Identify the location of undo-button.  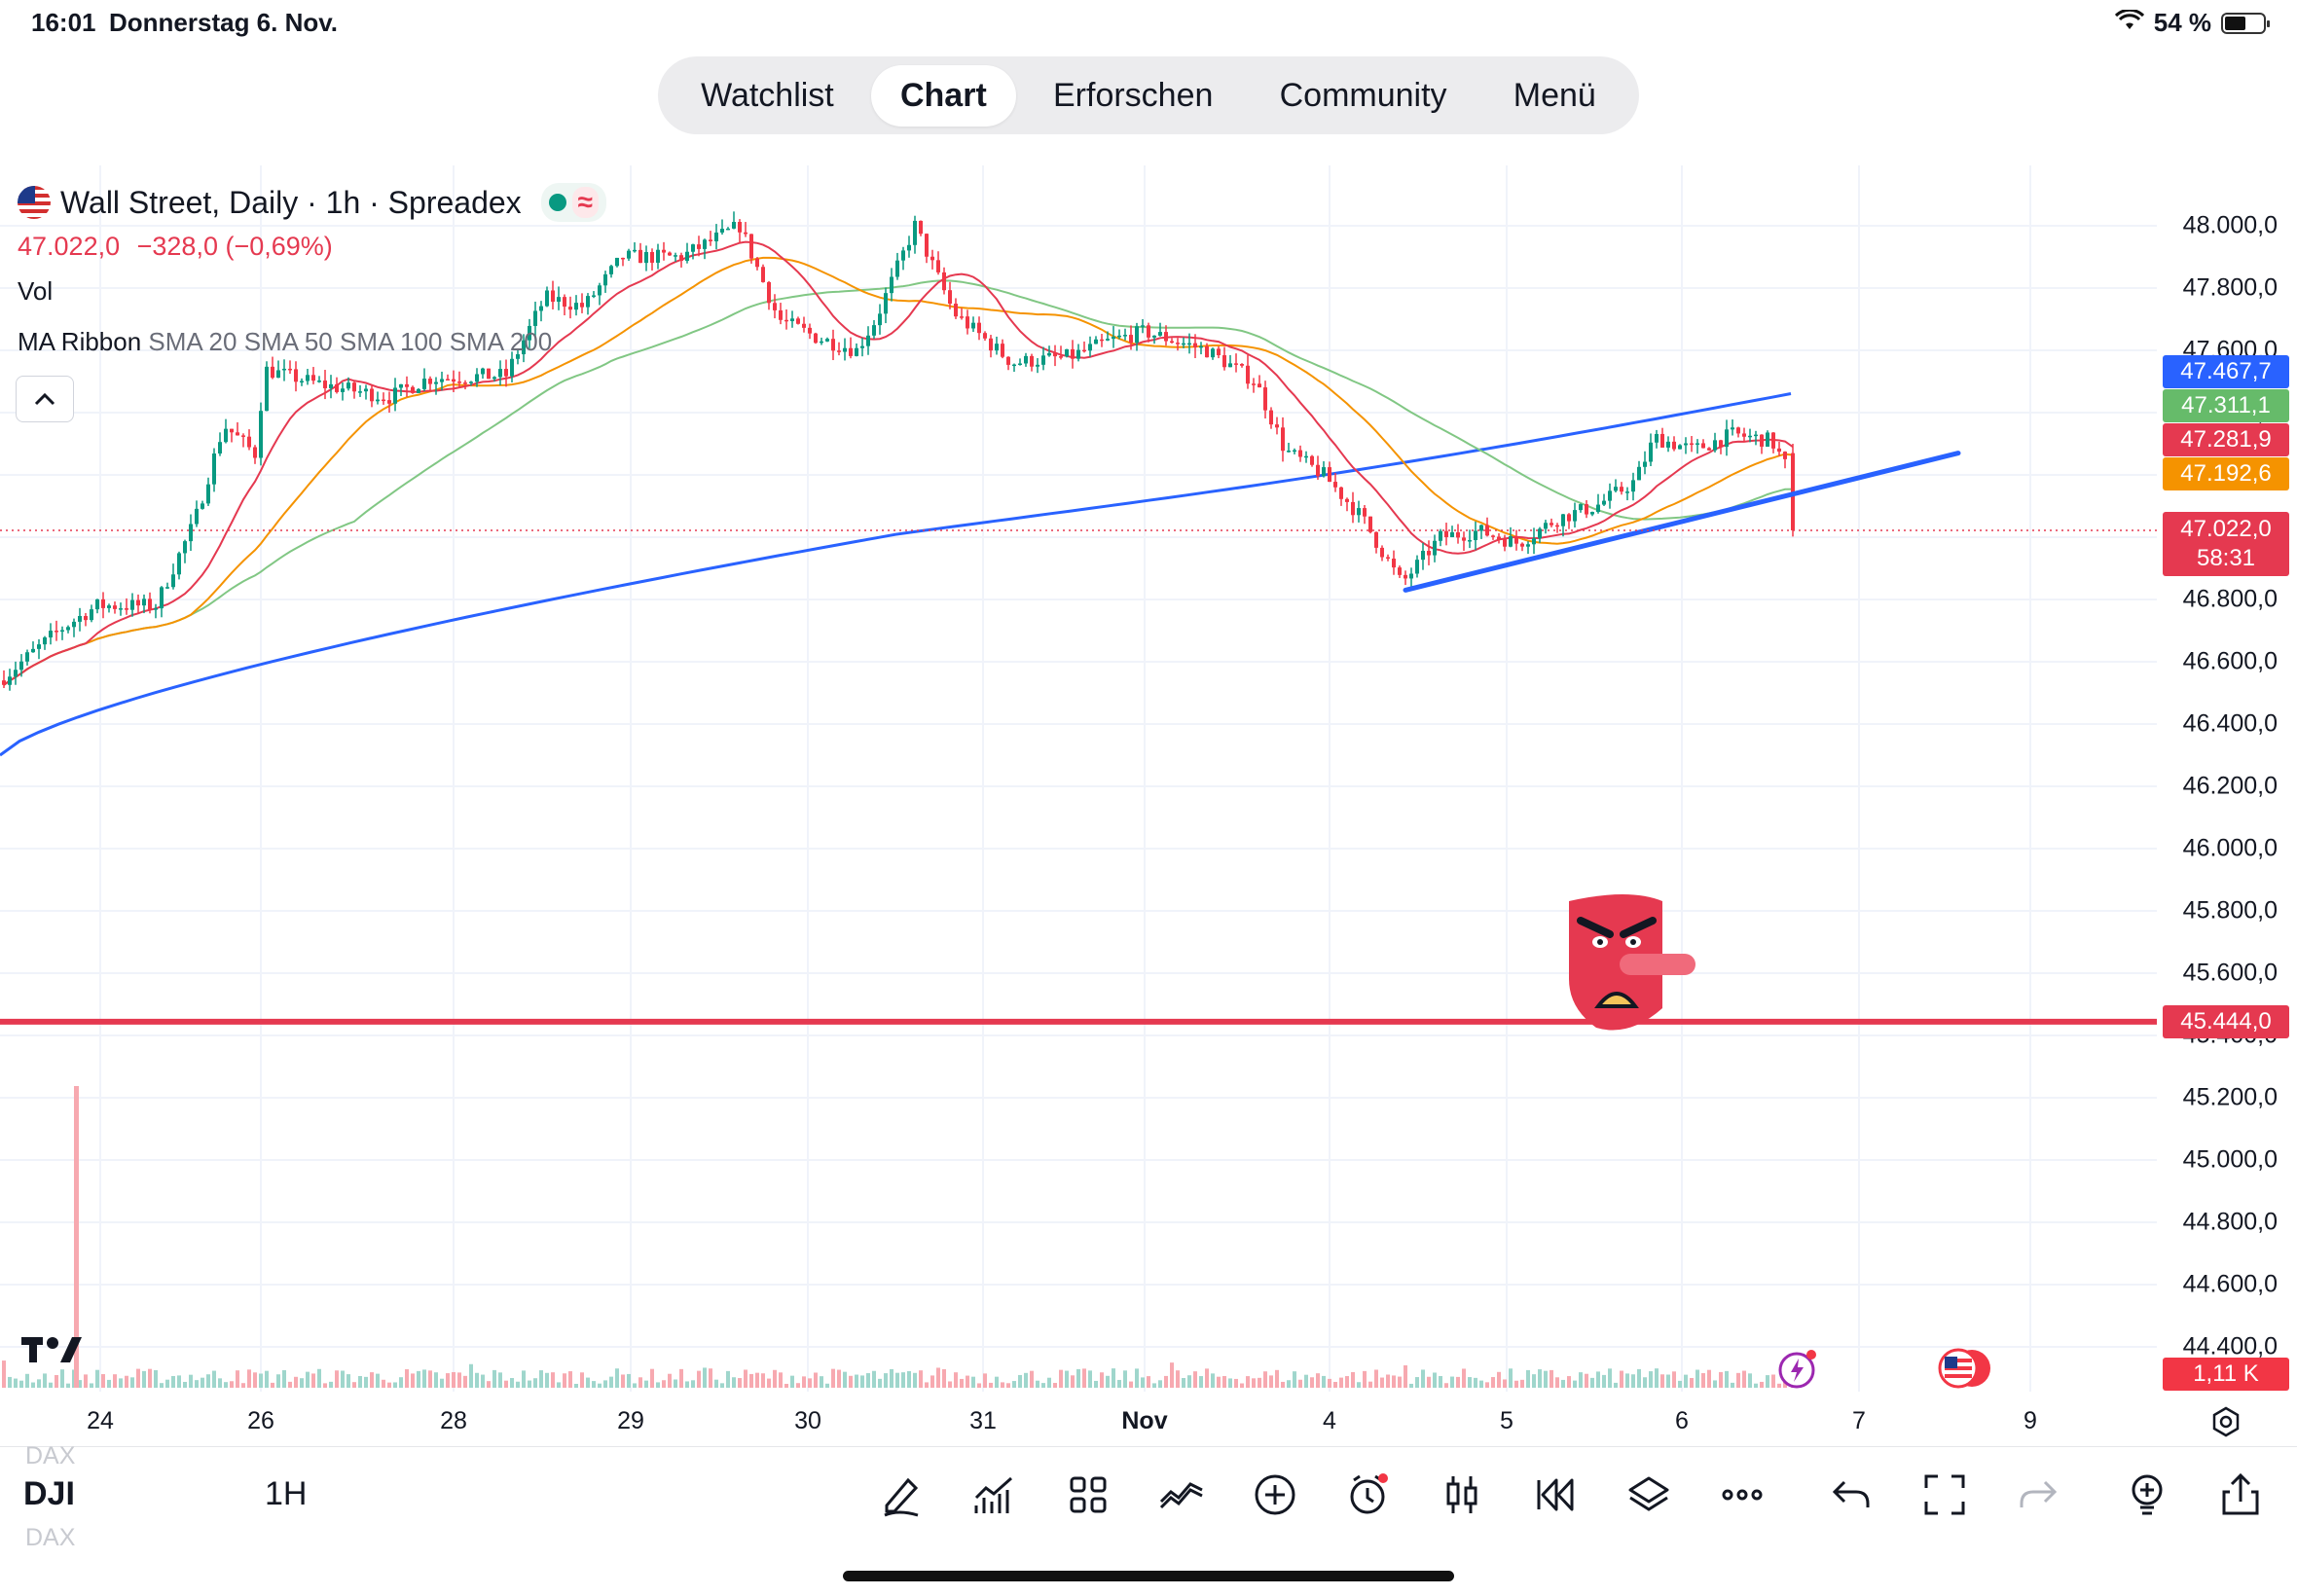
(1851, 1495).